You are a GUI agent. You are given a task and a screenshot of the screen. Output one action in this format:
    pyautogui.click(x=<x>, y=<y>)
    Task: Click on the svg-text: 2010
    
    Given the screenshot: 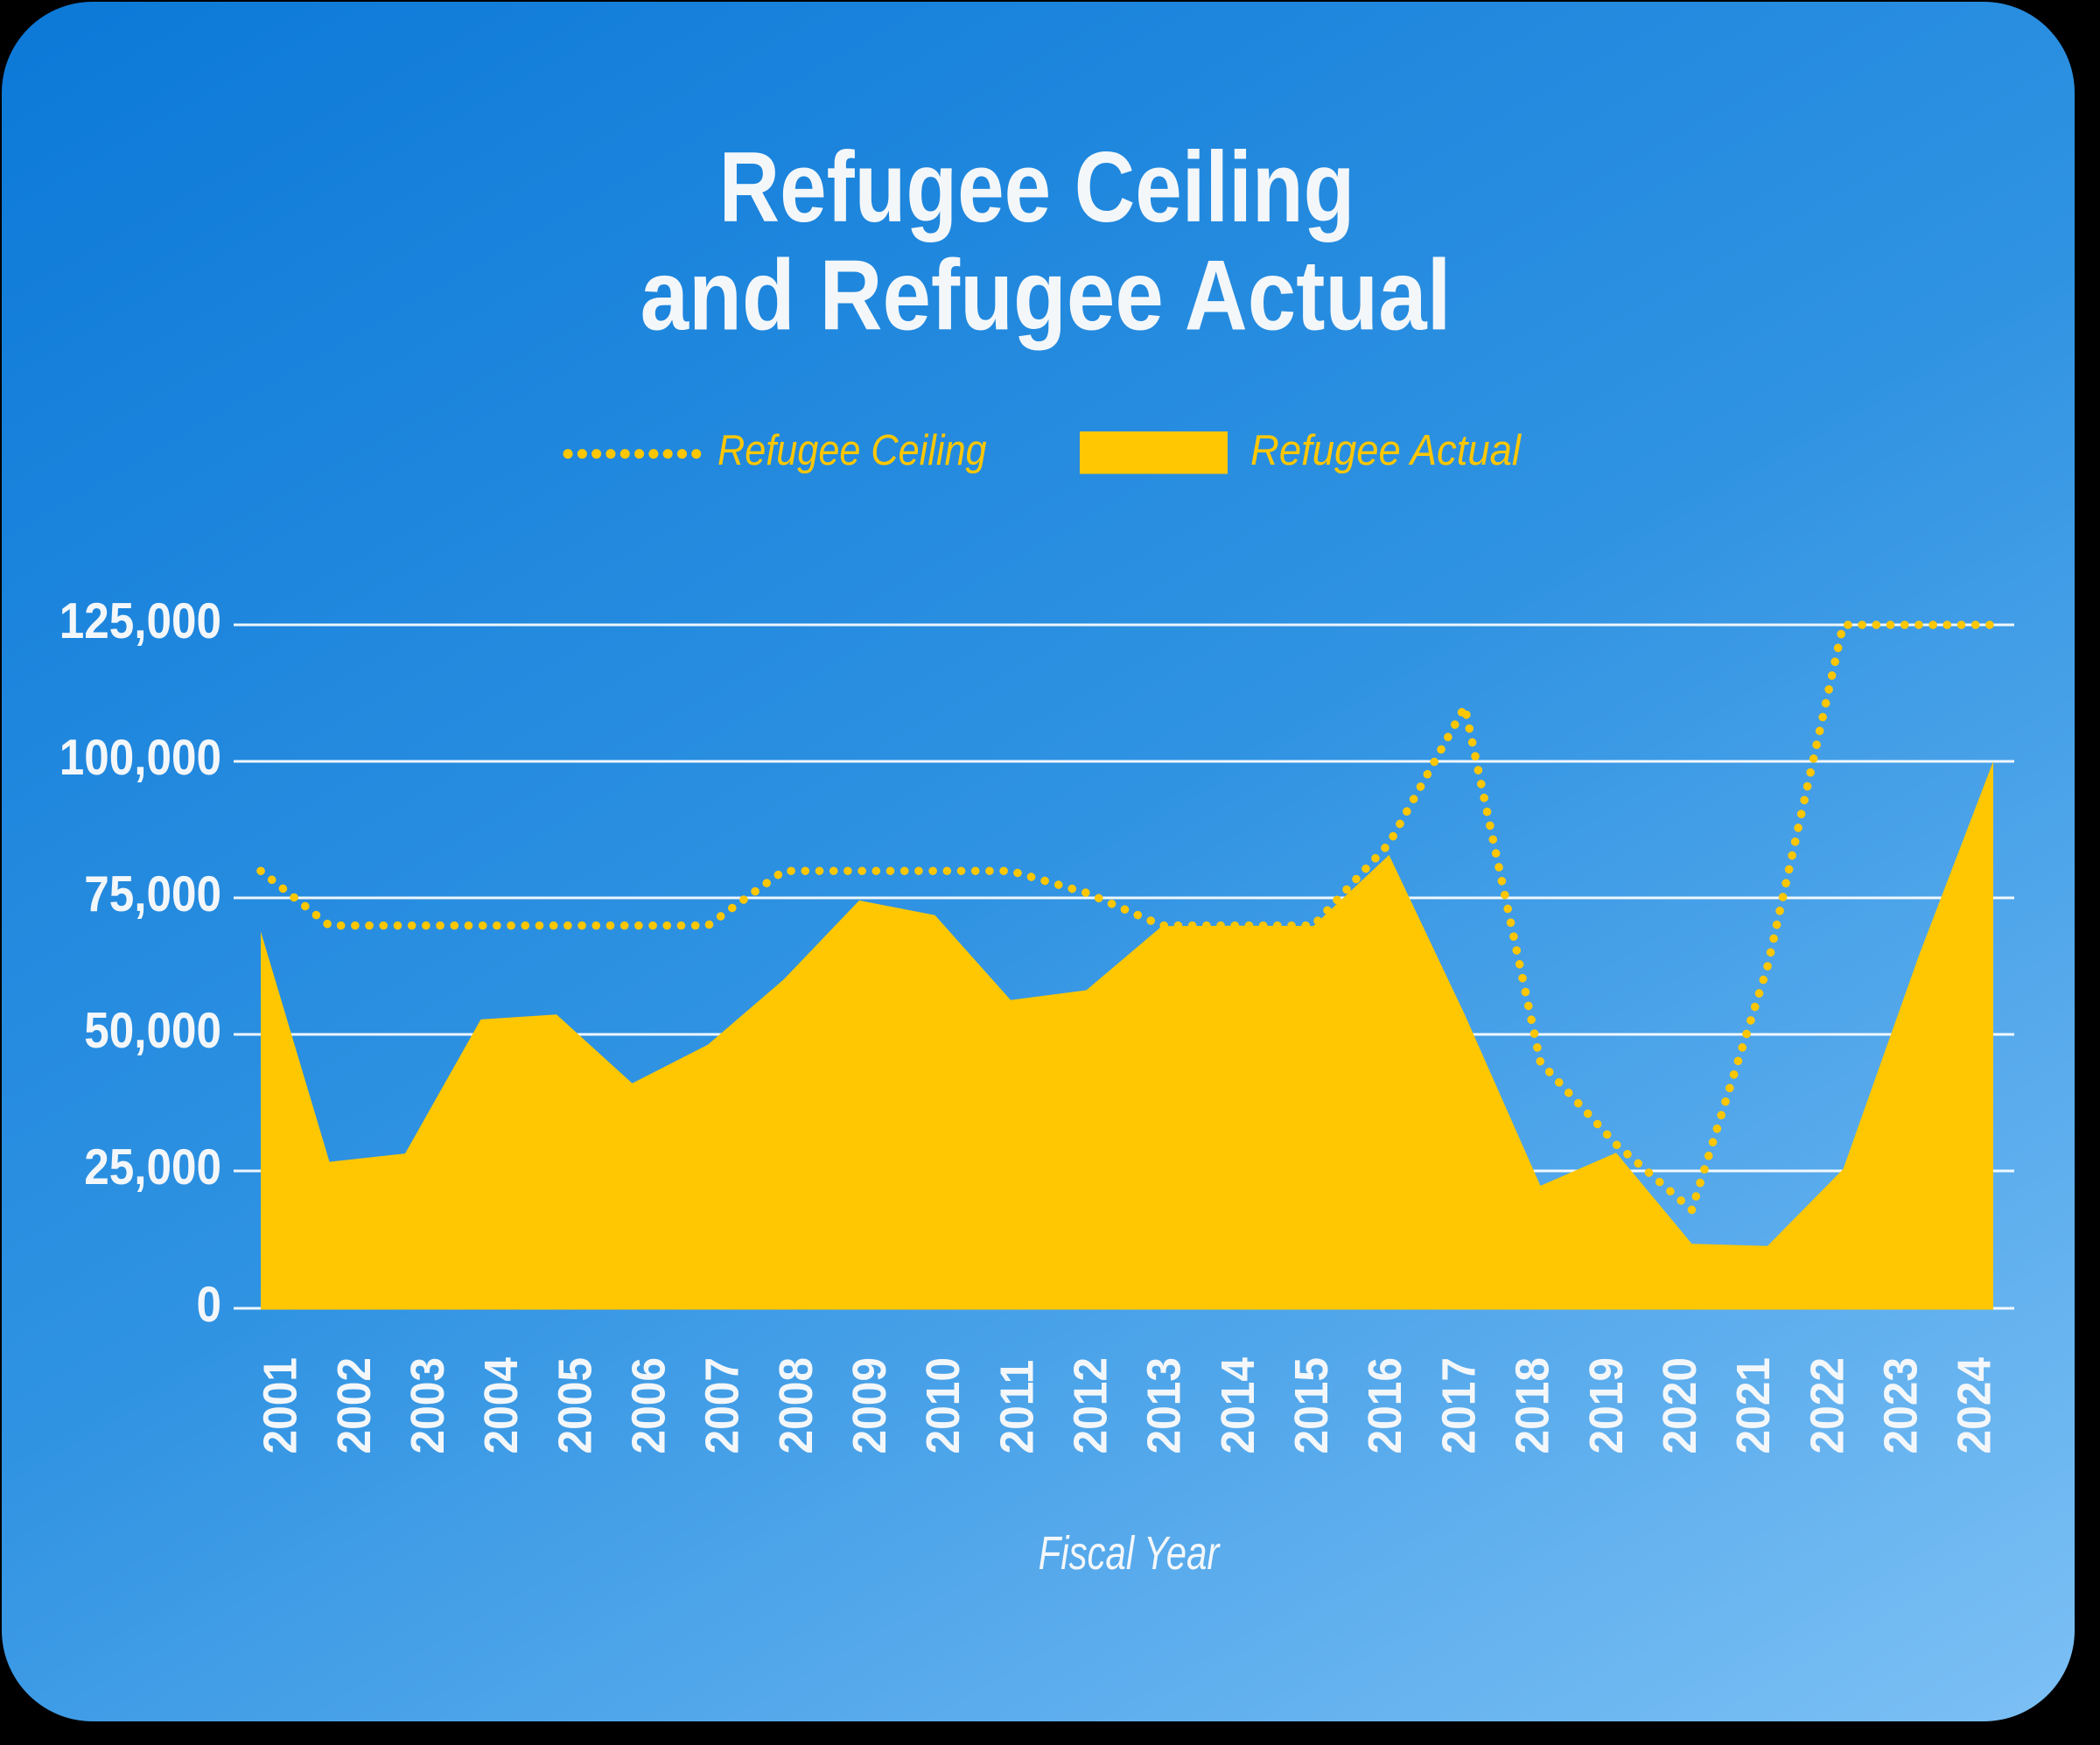 What is the action you would take?
    pyautogui.click(x=942, y=1405)
    